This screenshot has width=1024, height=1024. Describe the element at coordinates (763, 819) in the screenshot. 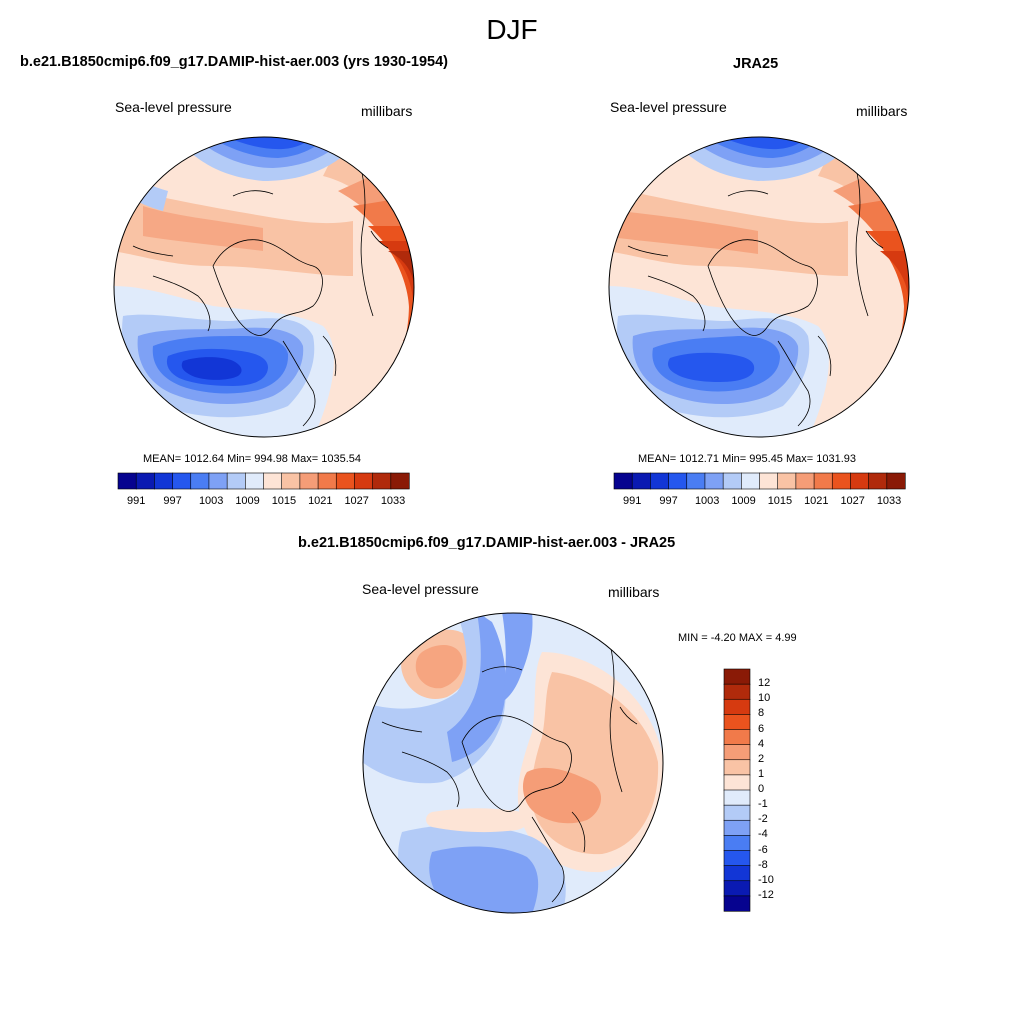

I see `colorbar-tick-label: -2` at that location.